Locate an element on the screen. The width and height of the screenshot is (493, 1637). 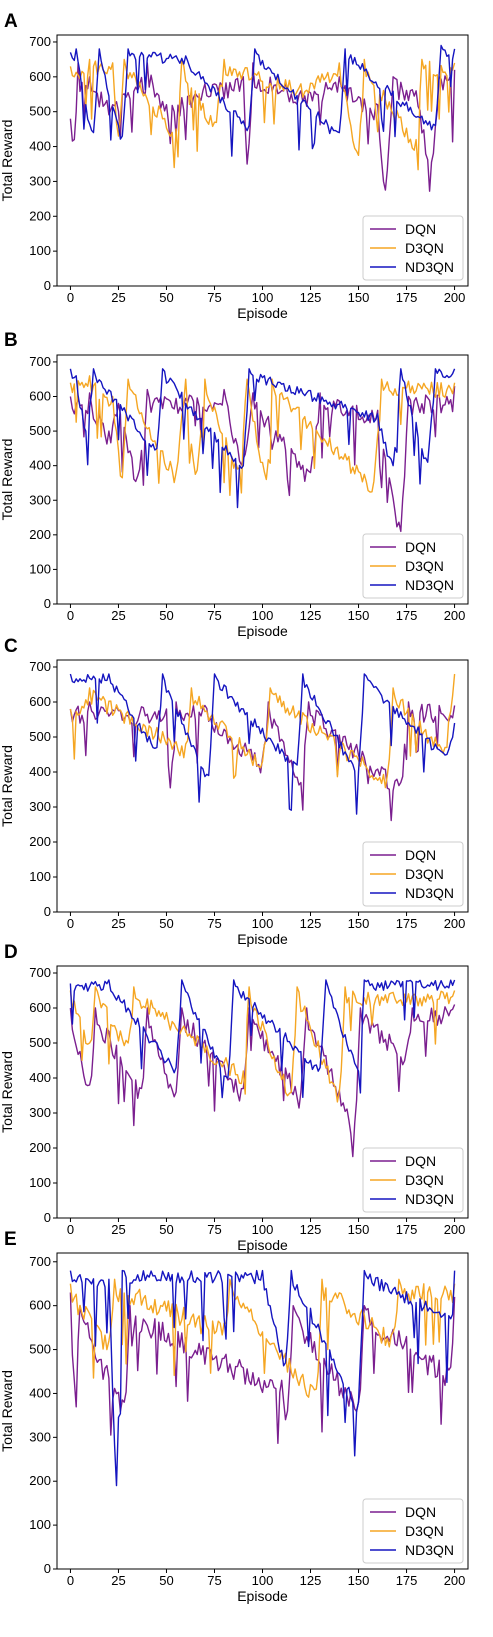
series-line-dqn is located at coordinates (262, 459).